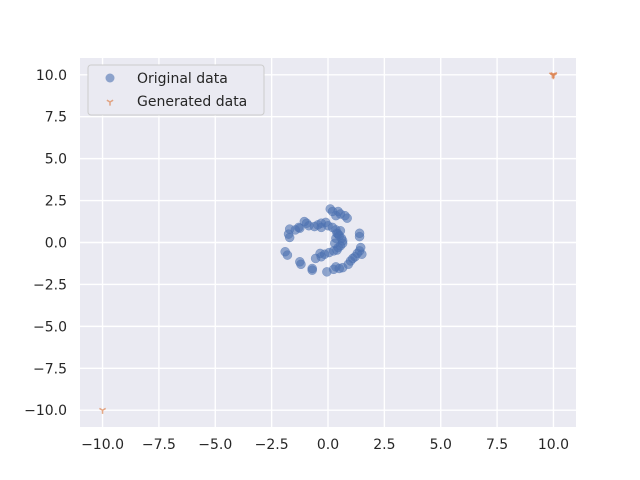 The image size is (640, 480). What do you see at coordinates (50, 327) in the screenshot?
I see `y-tick-label: −5.0` at bounding box center [50, 327].